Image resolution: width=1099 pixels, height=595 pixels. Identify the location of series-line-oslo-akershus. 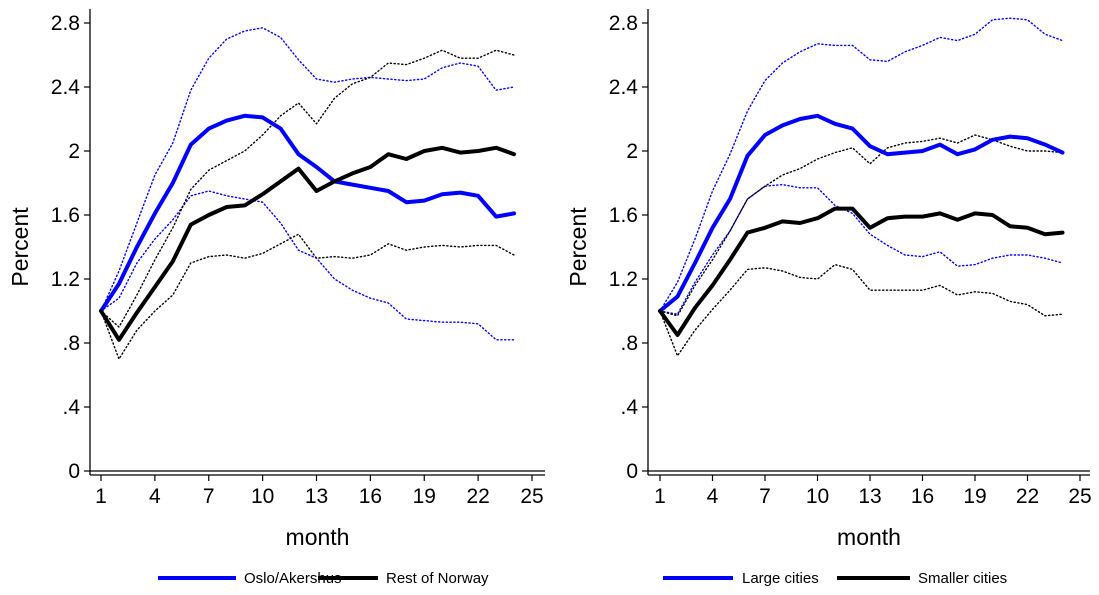
(307, 213).